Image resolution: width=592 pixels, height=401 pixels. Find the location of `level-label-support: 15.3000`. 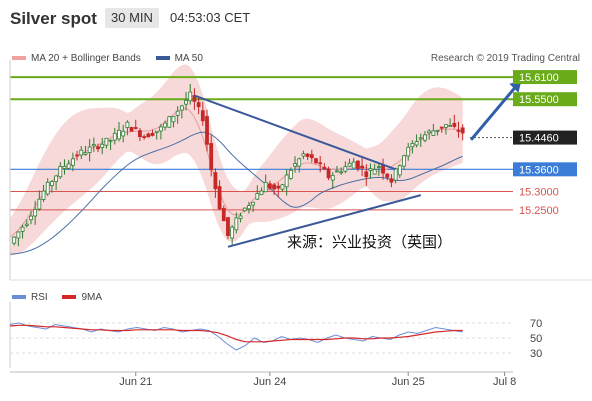

level-label-support: 15.3000 is located at coordinates (539, 192).